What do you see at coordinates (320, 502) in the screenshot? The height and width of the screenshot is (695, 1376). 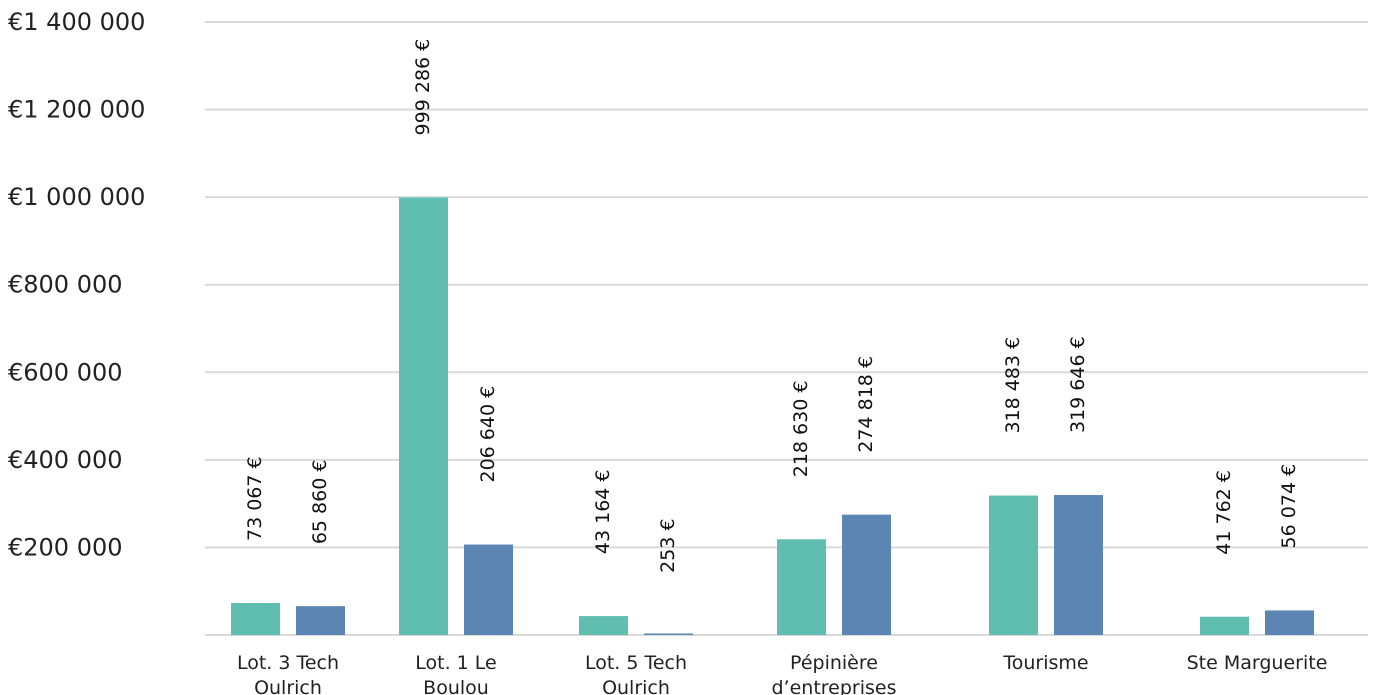 I see `data-label: 65 860 €` at bounding box center [320, 502].